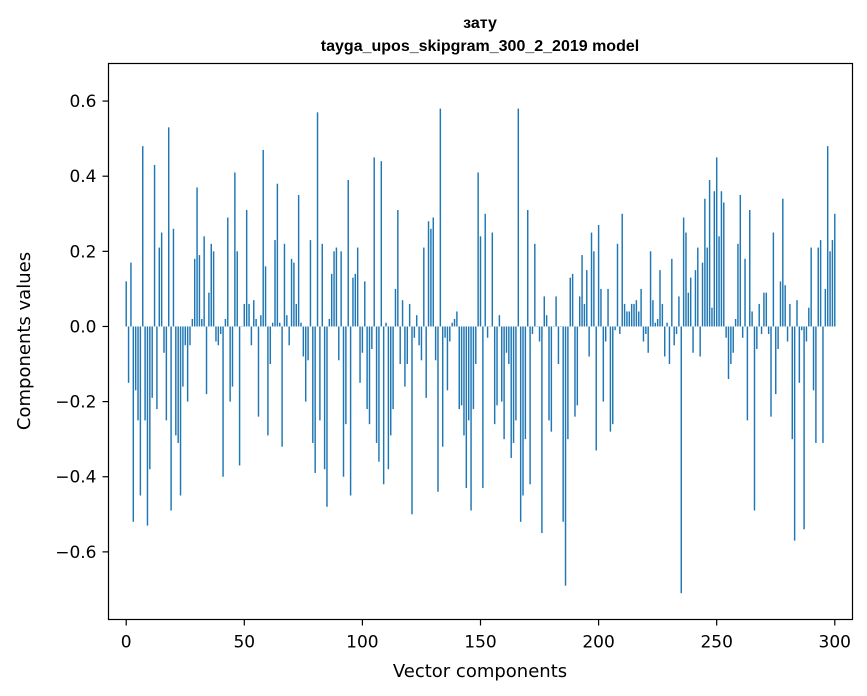 The width and height of the screenshot is (867, 696). I want to click on x-tick-label: 200, so click(598, 643).